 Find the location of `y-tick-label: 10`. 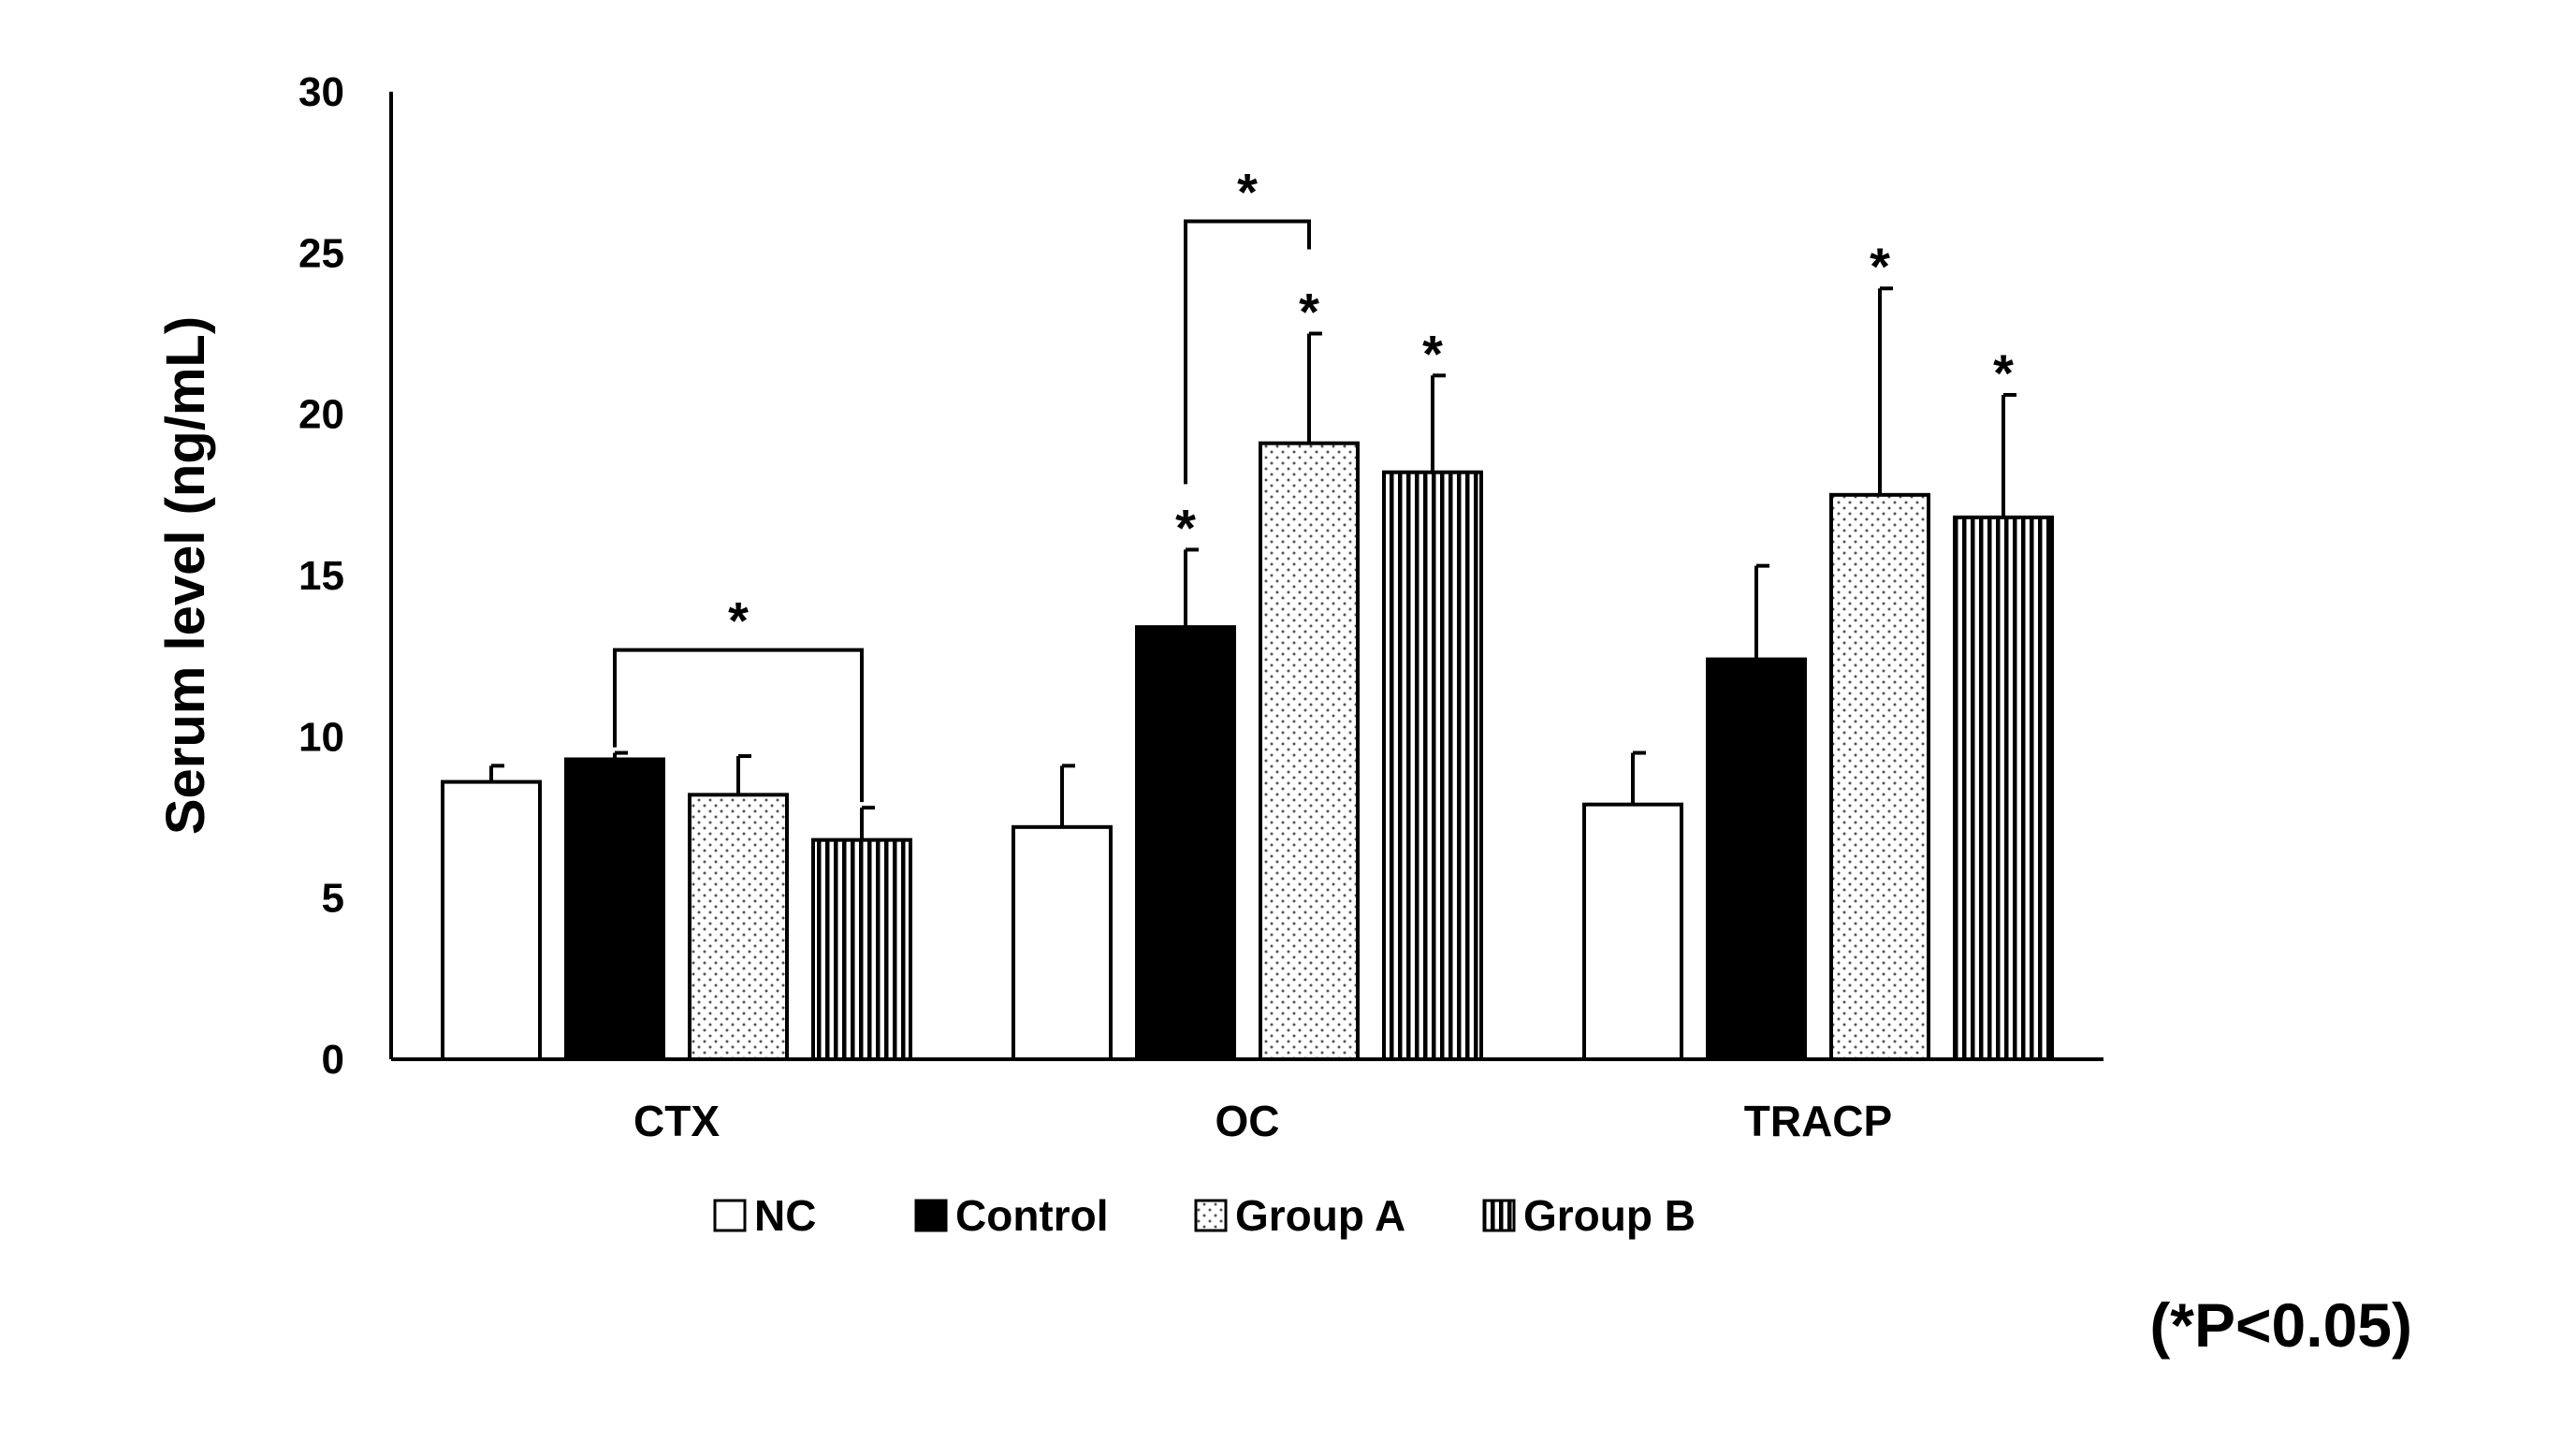

y-tick-label: 10 is located at coordinates (321, 737).